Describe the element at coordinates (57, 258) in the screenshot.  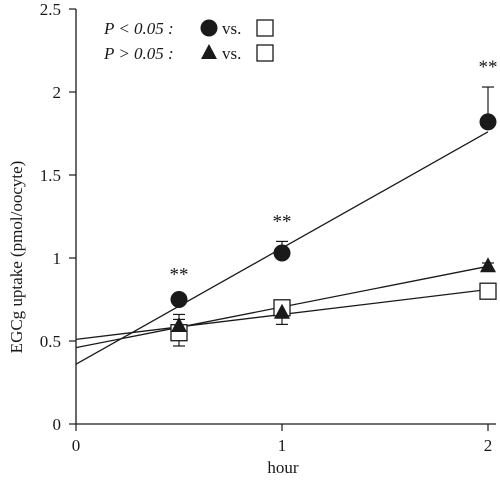
I see `y-tick-label: 1` at that location.